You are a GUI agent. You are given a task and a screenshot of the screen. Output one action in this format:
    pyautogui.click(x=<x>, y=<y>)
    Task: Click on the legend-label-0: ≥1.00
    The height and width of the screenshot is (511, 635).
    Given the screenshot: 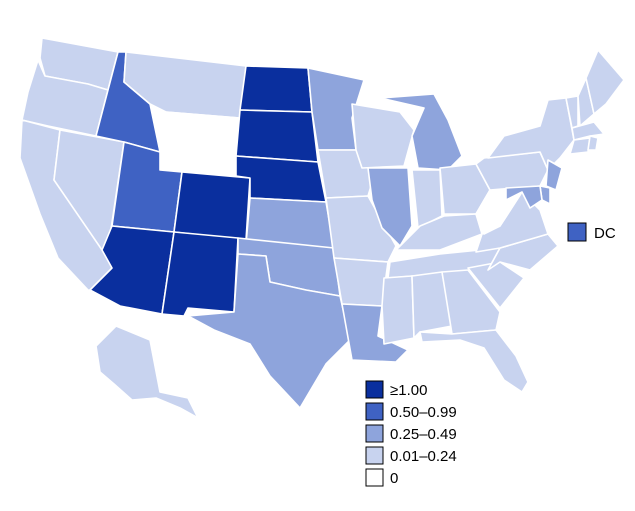 What is the action you would take?
    pyautogui.click(x=408, y=390)
    